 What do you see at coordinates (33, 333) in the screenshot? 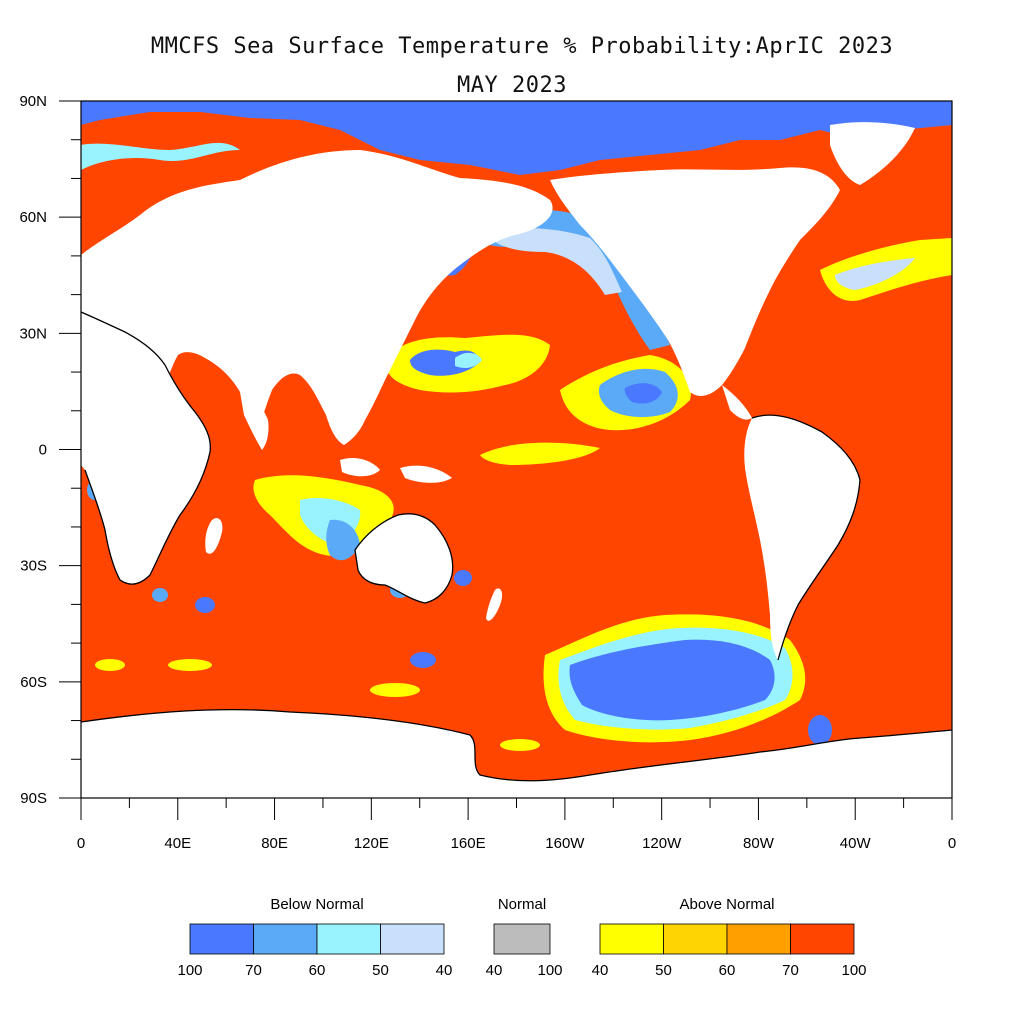
I see `y-tick-label: 30N` at bounding box center [33, 333].